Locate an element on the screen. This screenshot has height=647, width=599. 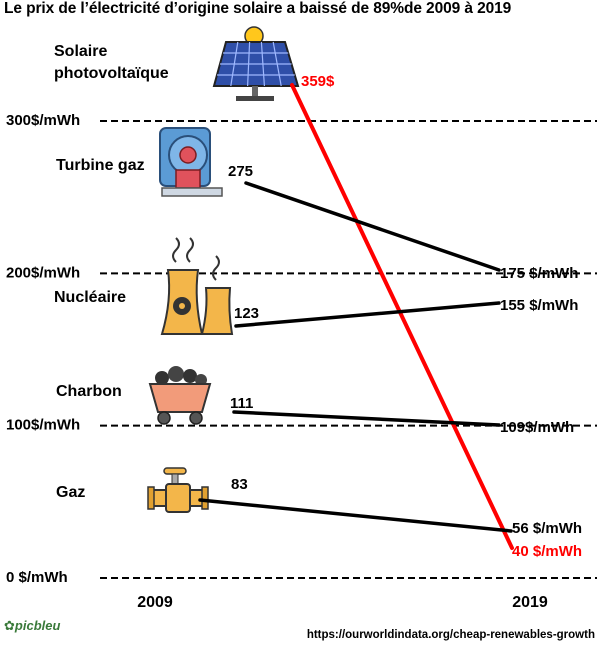
stand is located at coordinates (255, 91).